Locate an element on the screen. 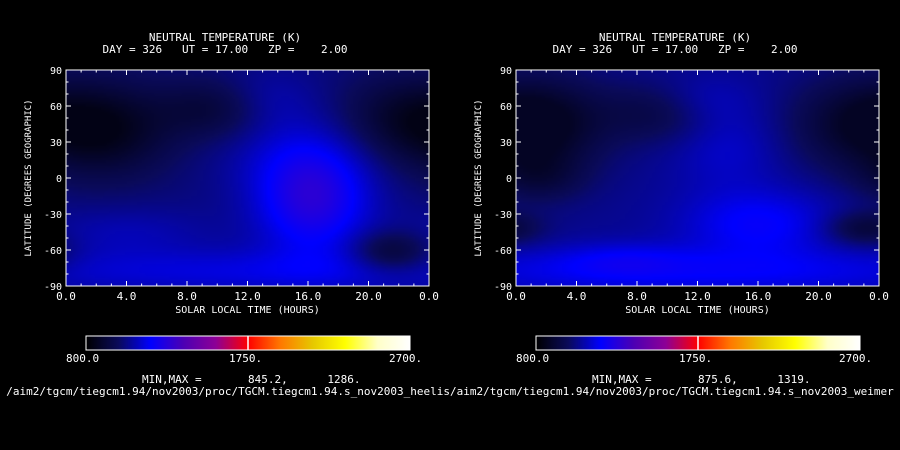  minmax-readout: MIN,MAX = 875.6, 1319. is located at coordinates (701, 379).